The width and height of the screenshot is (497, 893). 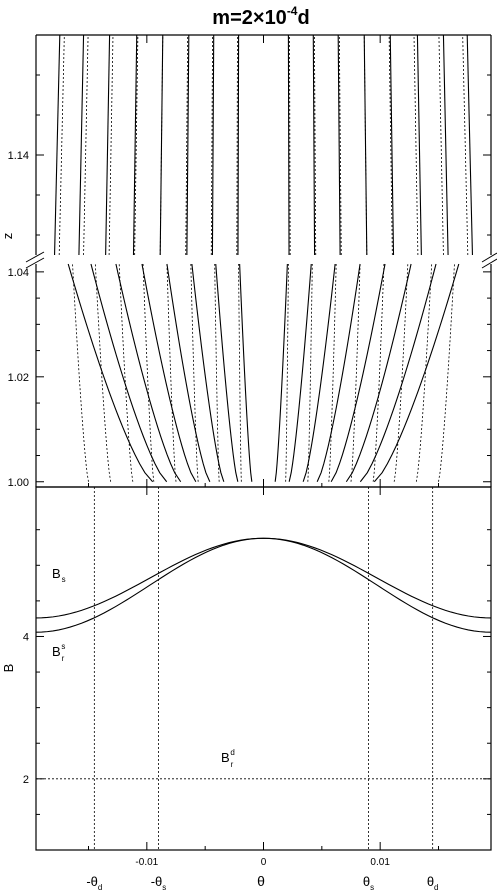 I want to click on series-bs-line, so click(x=263, y=578).